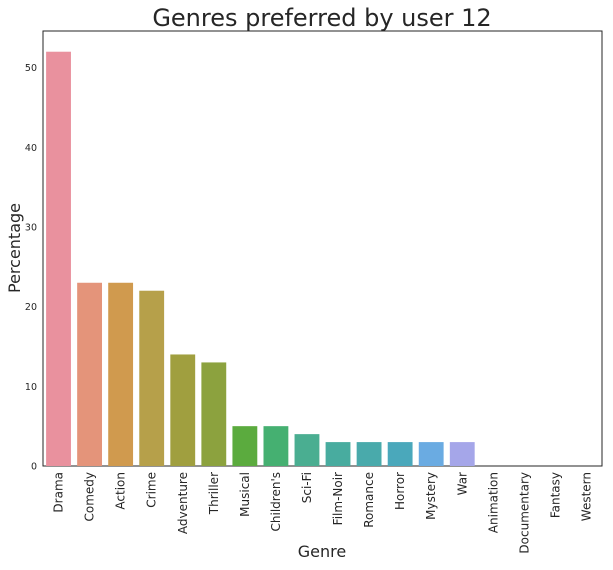  What do you see at coordinates (31, 307) in the screenshot?
I see `y-tick-label: 20` at bounding box center [31, 307].